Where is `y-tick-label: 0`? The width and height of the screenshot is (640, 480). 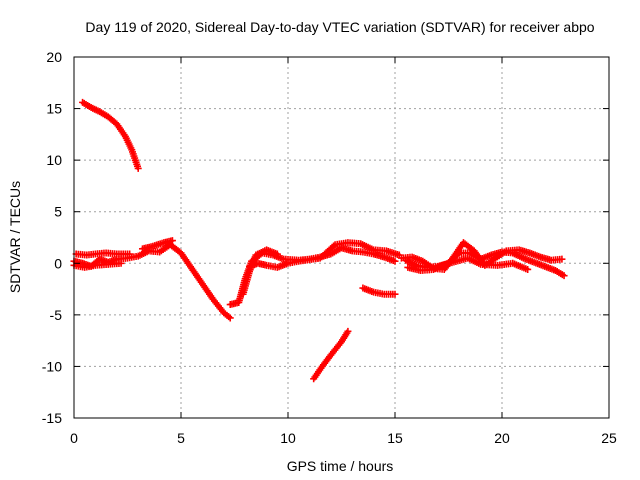
y-tick-label: 0 is located at coordinates (58, 263).